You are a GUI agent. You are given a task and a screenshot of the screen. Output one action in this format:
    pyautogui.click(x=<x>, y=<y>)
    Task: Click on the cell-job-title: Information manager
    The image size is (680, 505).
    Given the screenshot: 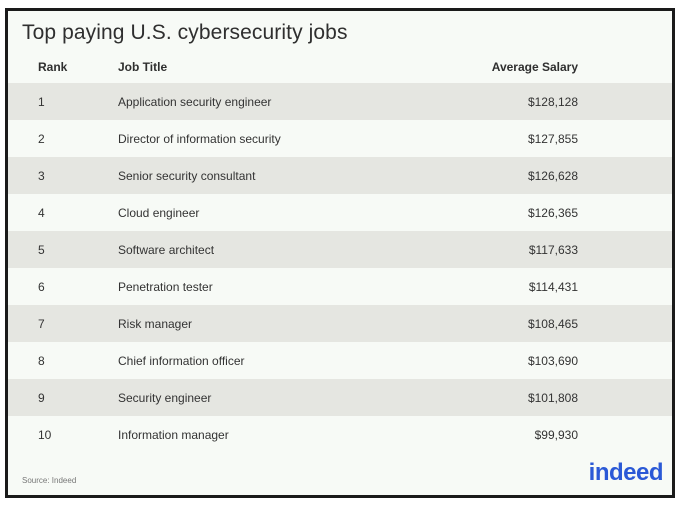 What is the action you would take?
    pyautogui.click(x=173, y=435)
    